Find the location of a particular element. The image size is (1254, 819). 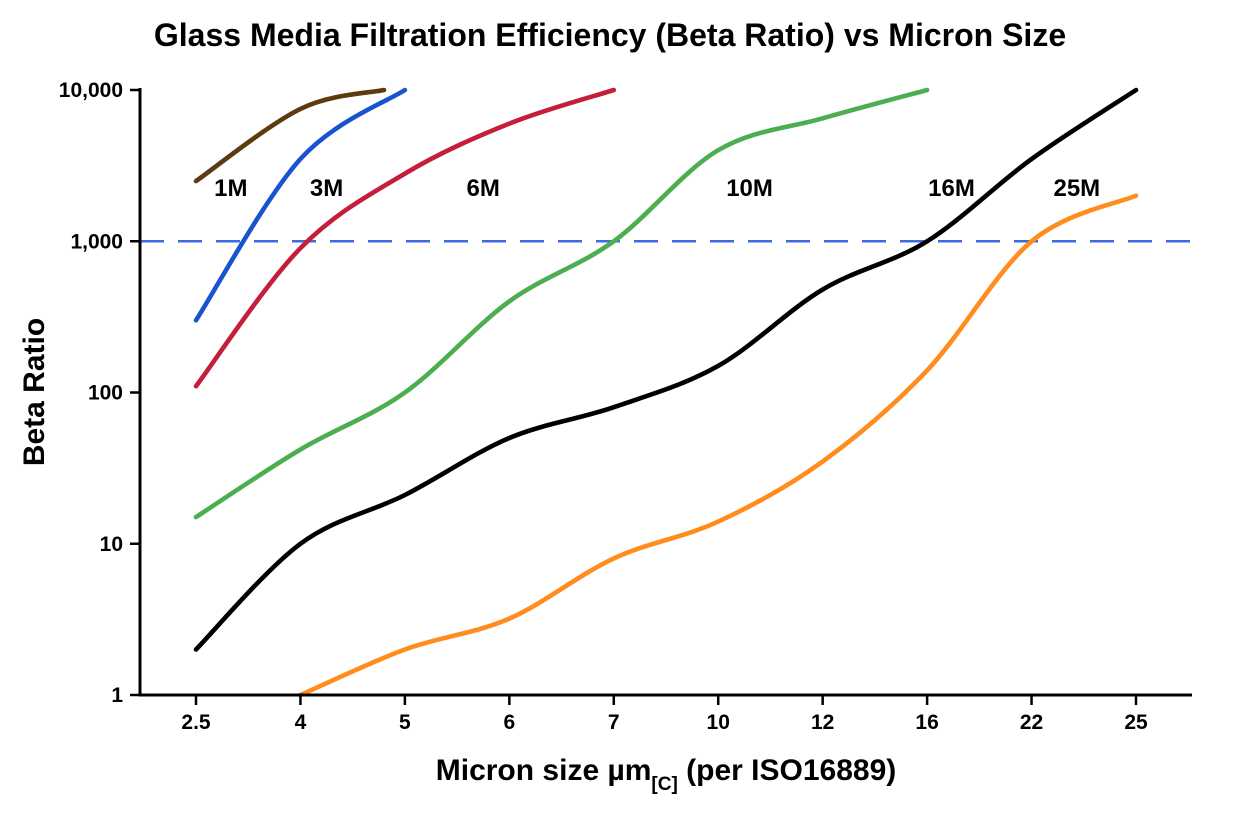

x-tick-label: 25 is located at coordinates (1136, 722).